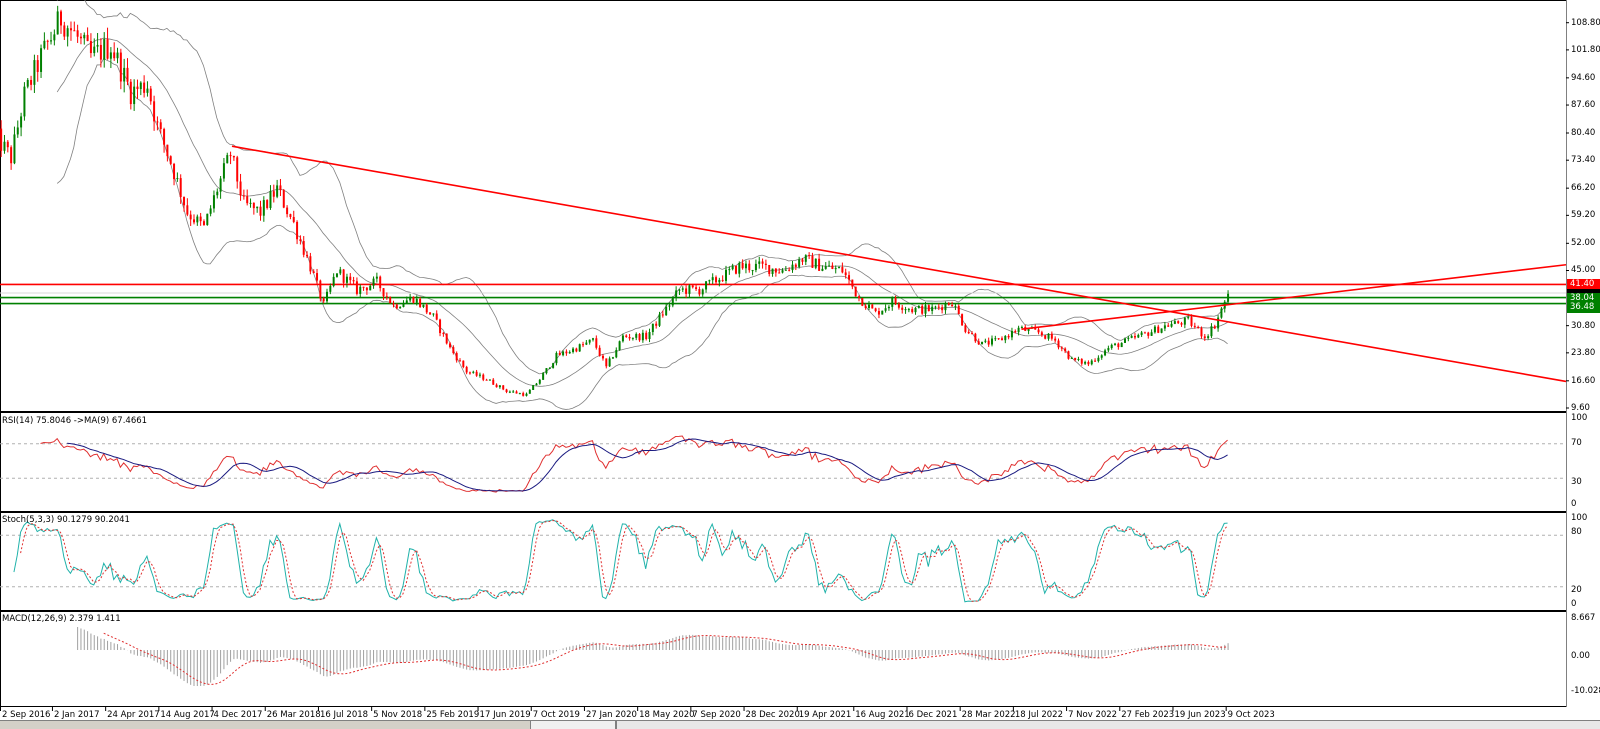 This screenshot has width=1600, height=729. What do you see at coordinates (1583, 133) in the screenshot?
I see `price-tick: 80.40` at bounding box center [1583, 133].